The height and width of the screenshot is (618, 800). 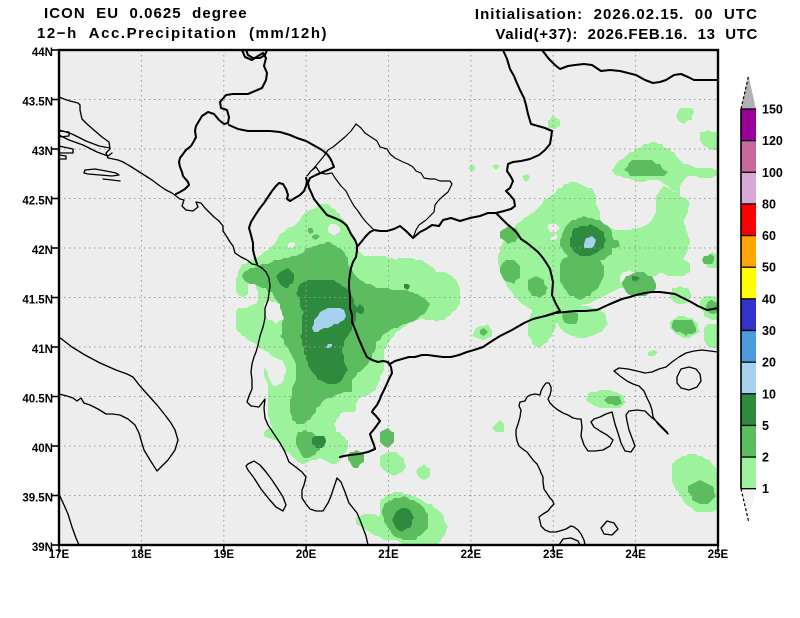 What do you see at coordinates (37, 301) in the screenshot?
I see `svg-text: 41.5N` at bounding box center [37, 301].